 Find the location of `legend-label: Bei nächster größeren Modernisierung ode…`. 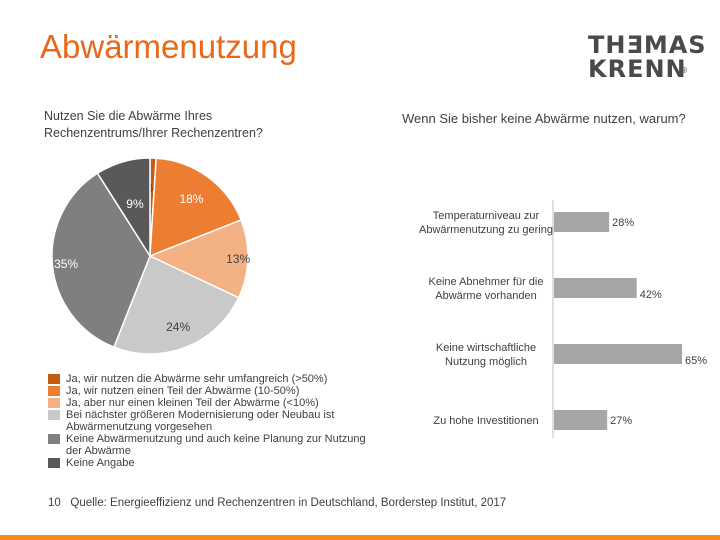

legend-label: Bei nächster größeren Modernisierung ode… is located at coordinates (200, 421).